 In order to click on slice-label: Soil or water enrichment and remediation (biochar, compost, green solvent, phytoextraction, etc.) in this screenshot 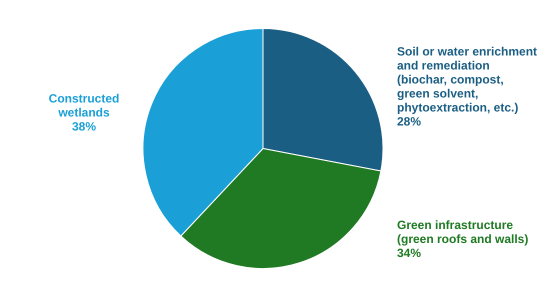, I will do `click(467, 79)`.